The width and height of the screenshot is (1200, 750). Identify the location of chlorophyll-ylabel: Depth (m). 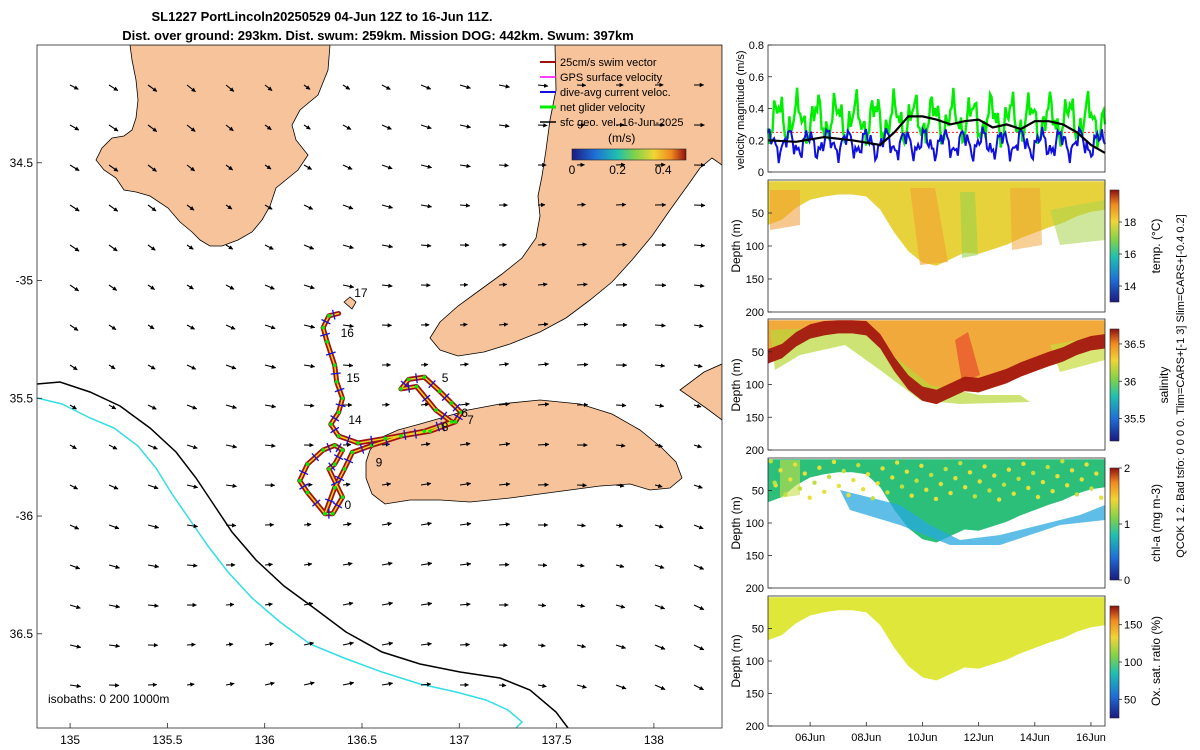
(736, 522).